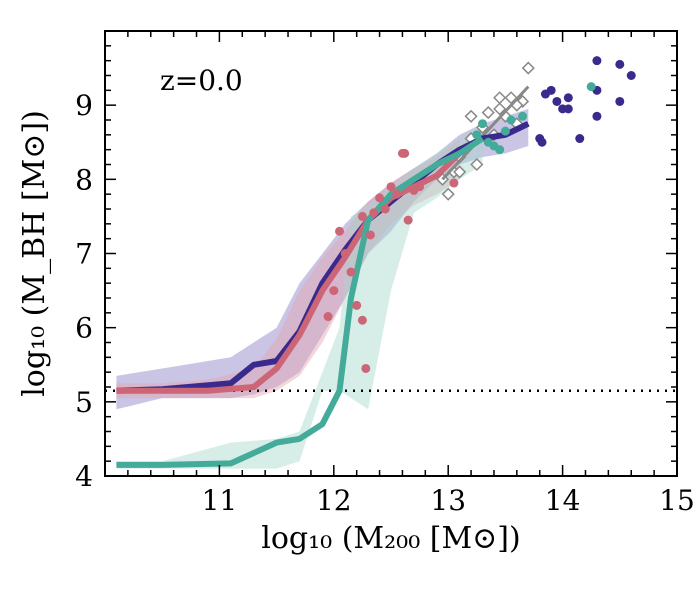  I want to click on x-axis-label: log₁₀ (M₂₀₀ [M⊙]), so click(390, 538).